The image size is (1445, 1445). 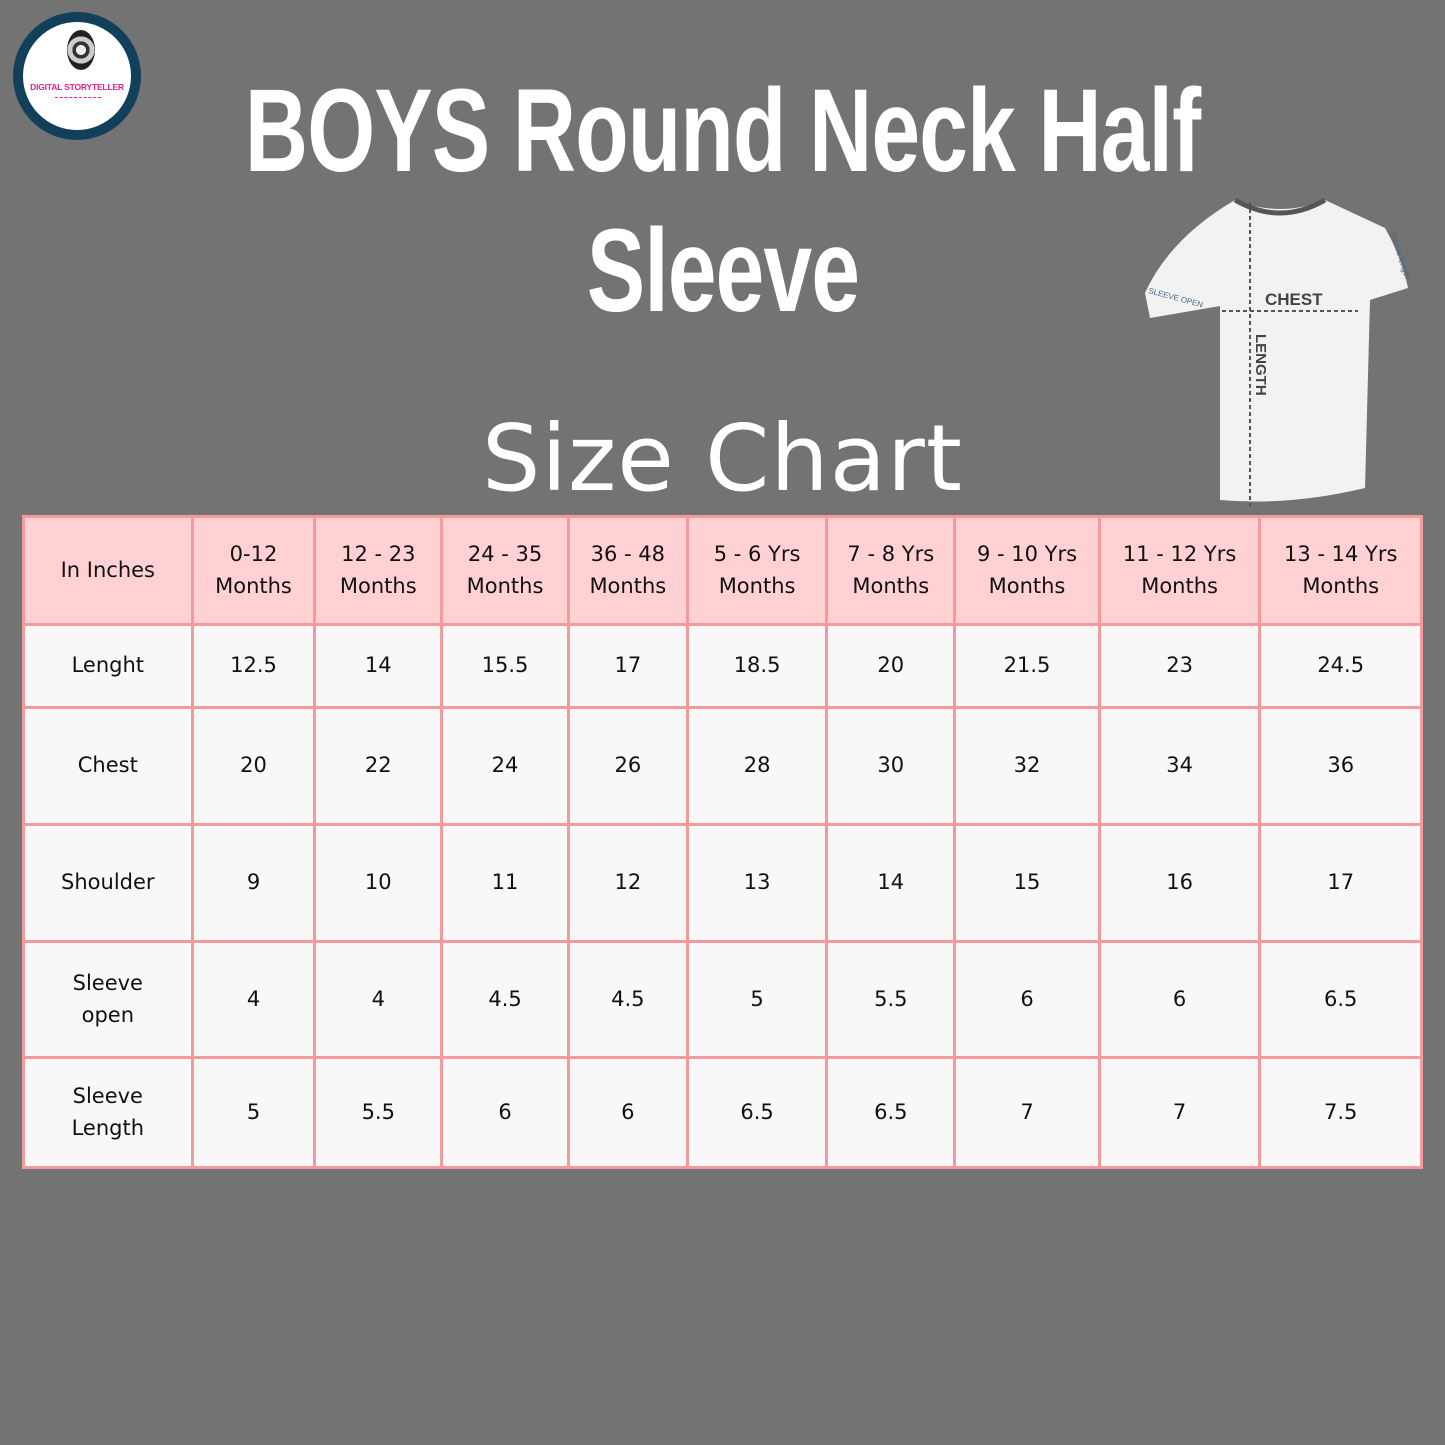 What do you see at coordinates (757, 554) in the screenshot?
I see `cell-text: 5 - 6 Yrs` at bounding box center [757, 554].